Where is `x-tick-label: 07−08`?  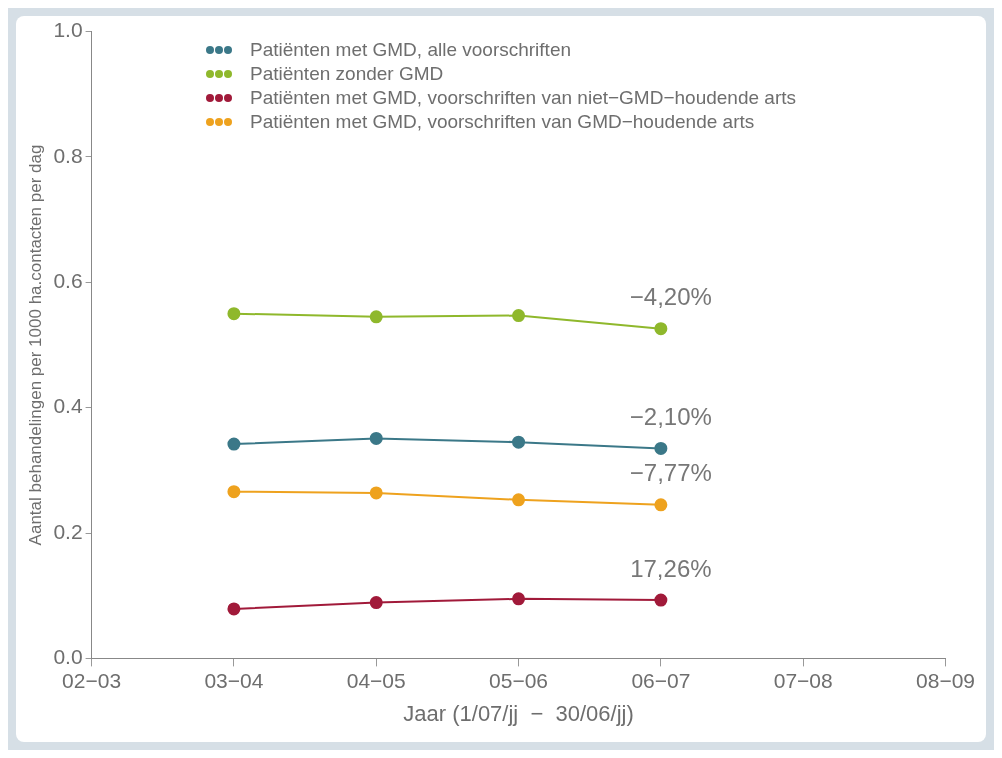 x-tick-label: 07−08 is located at coordinates (803, 680).